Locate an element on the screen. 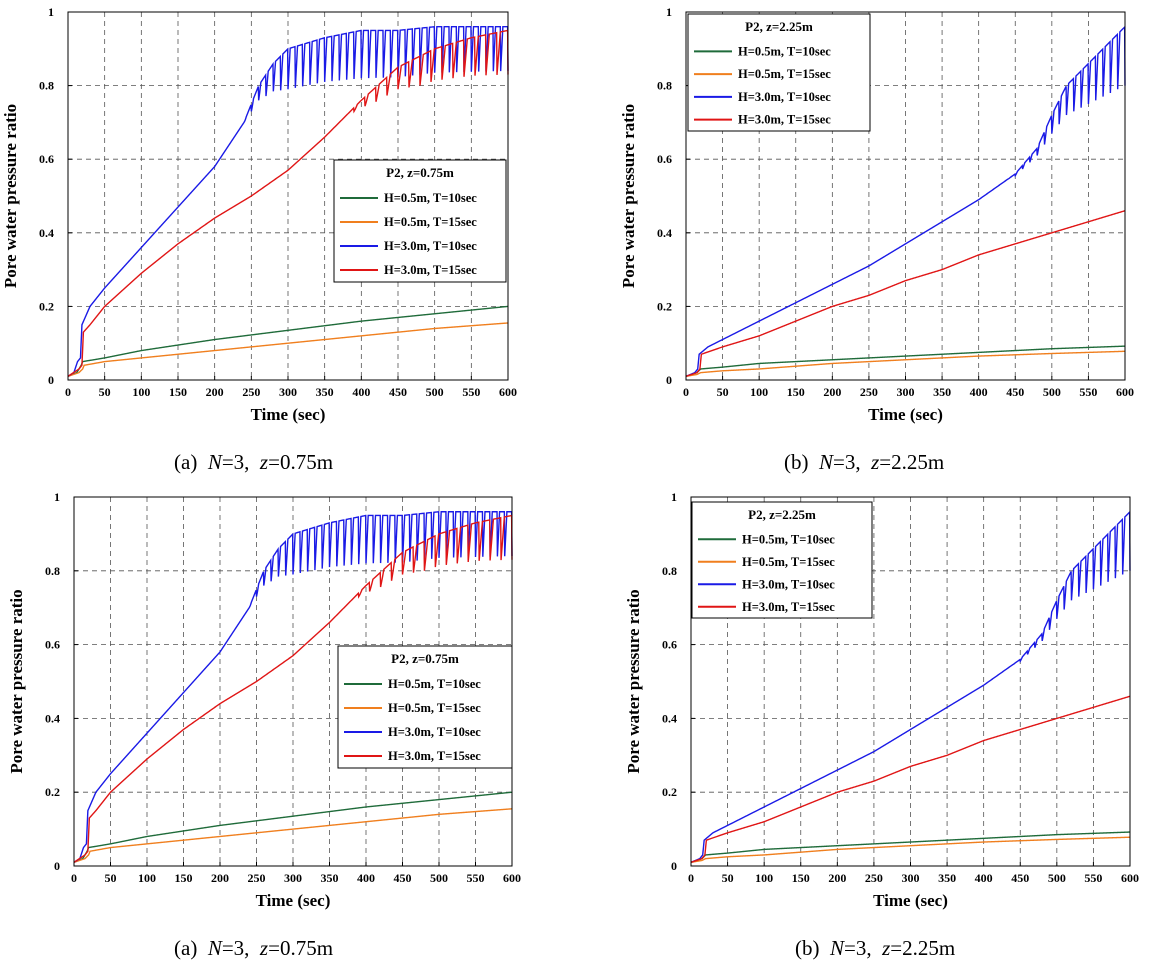  y-tick-label: 0.2 is located at coordinates (669, 792).